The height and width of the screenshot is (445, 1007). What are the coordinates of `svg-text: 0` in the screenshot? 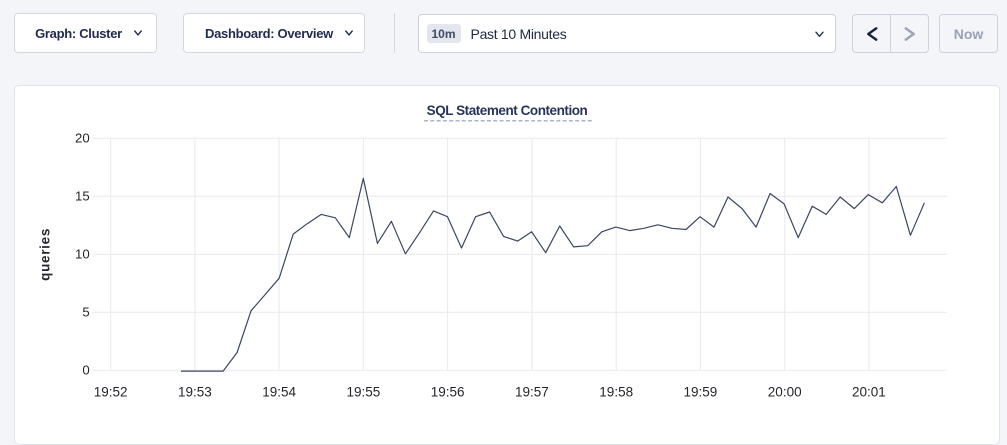 It's located at (85, 369).